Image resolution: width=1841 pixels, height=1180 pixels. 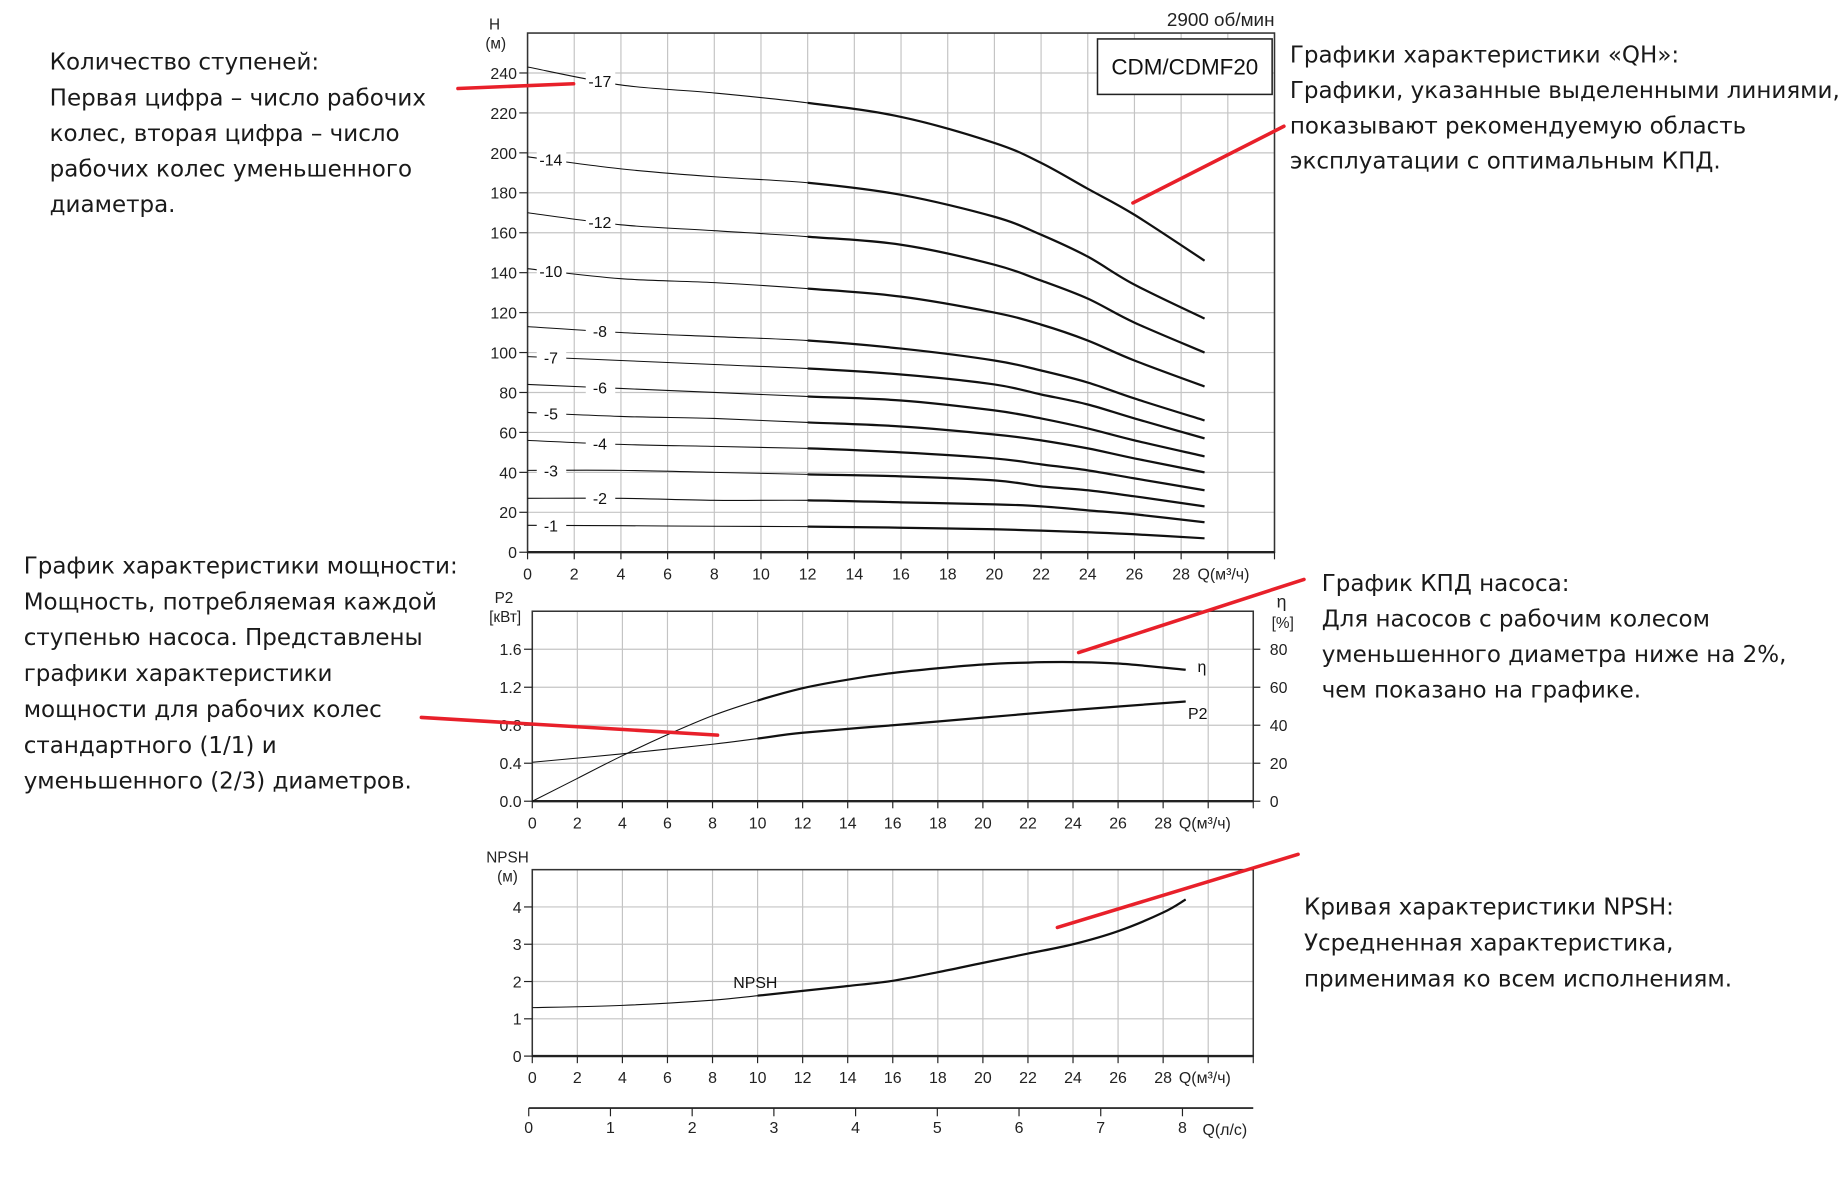 What do you see at coordinates (1135, 574) in the screenshot?
I see `qh-x-tick-label: 26` at bounding box center [1135, 574].